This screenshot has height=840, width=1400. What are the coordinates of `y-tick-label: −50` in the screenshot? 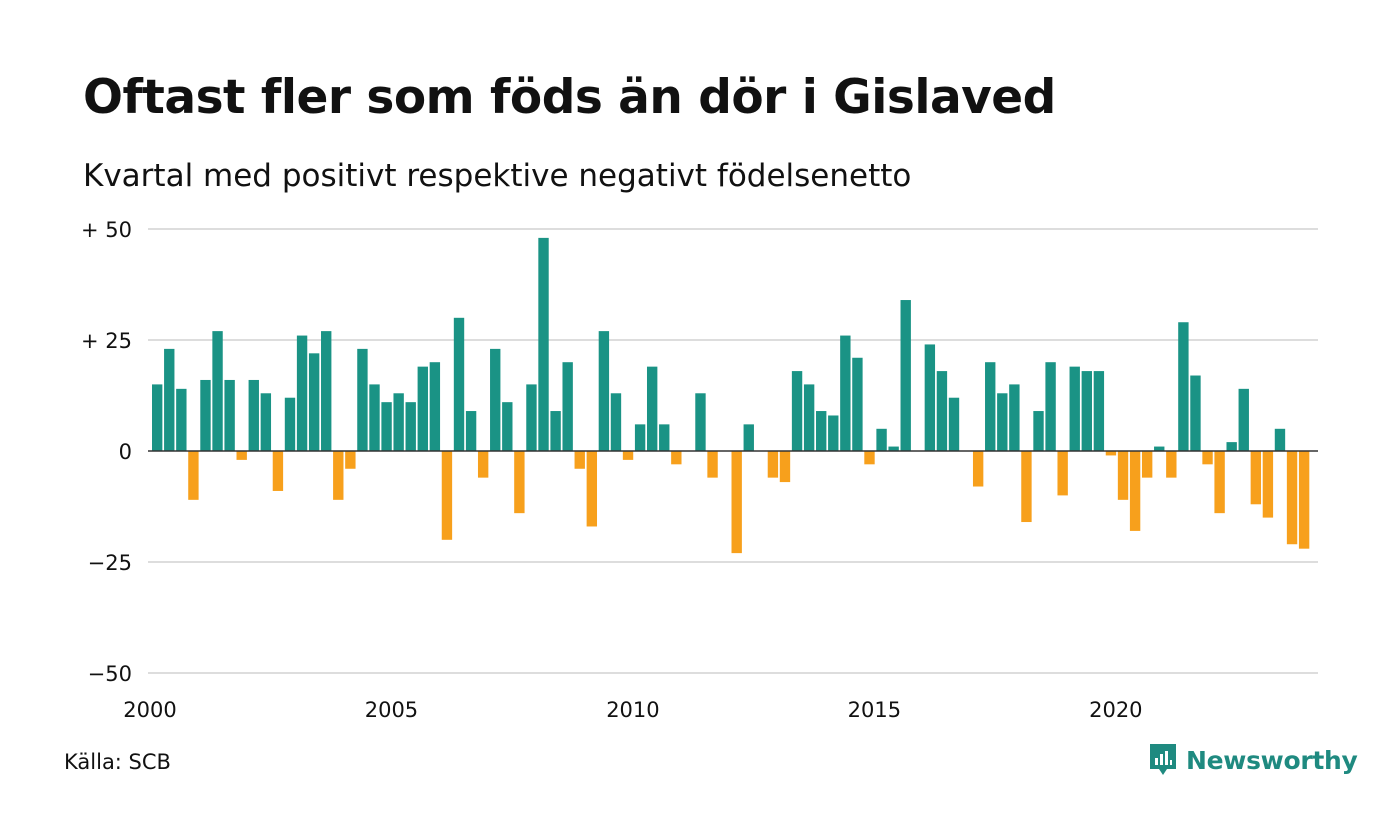 It's located at (110, 674).